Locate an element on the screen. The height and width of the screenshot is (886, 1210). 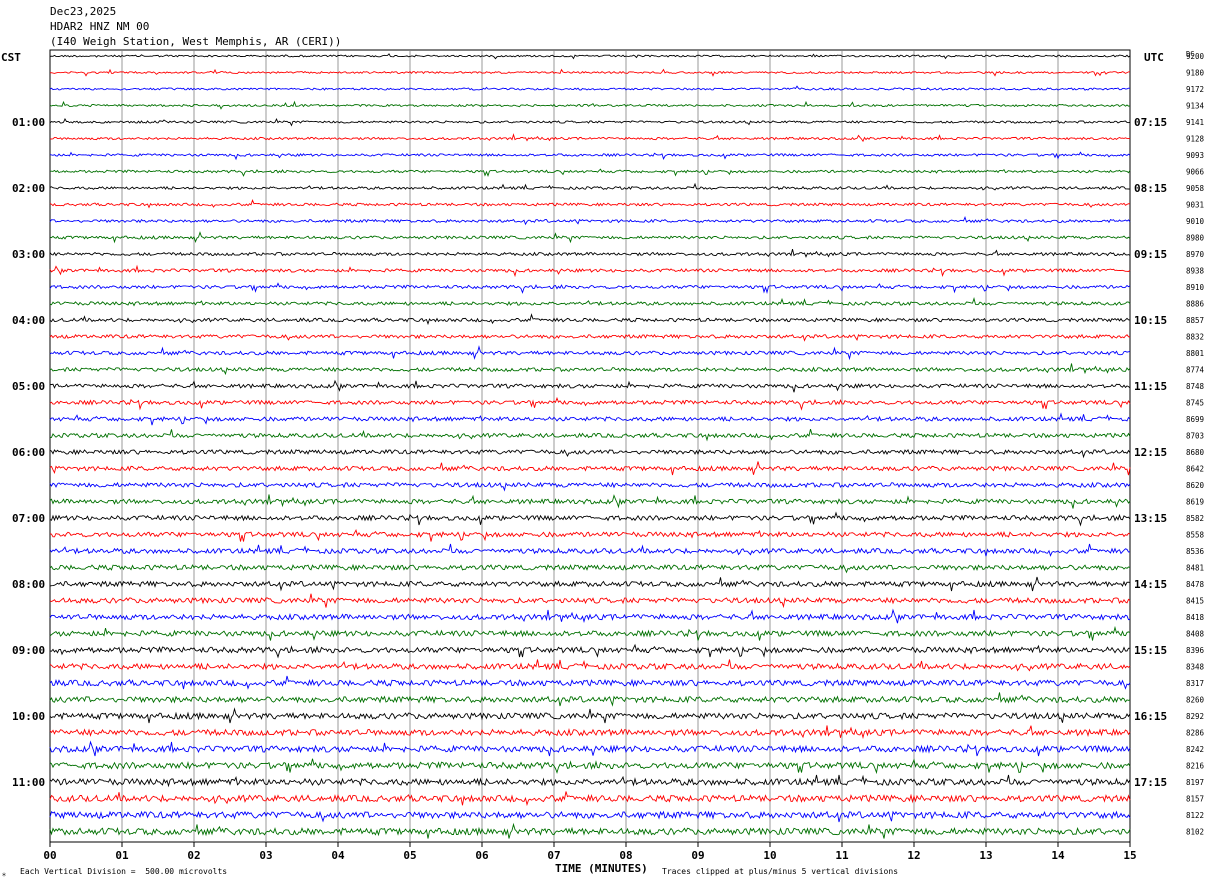
dc-offset-label: 9058 is located at coordinates (1195, 188).